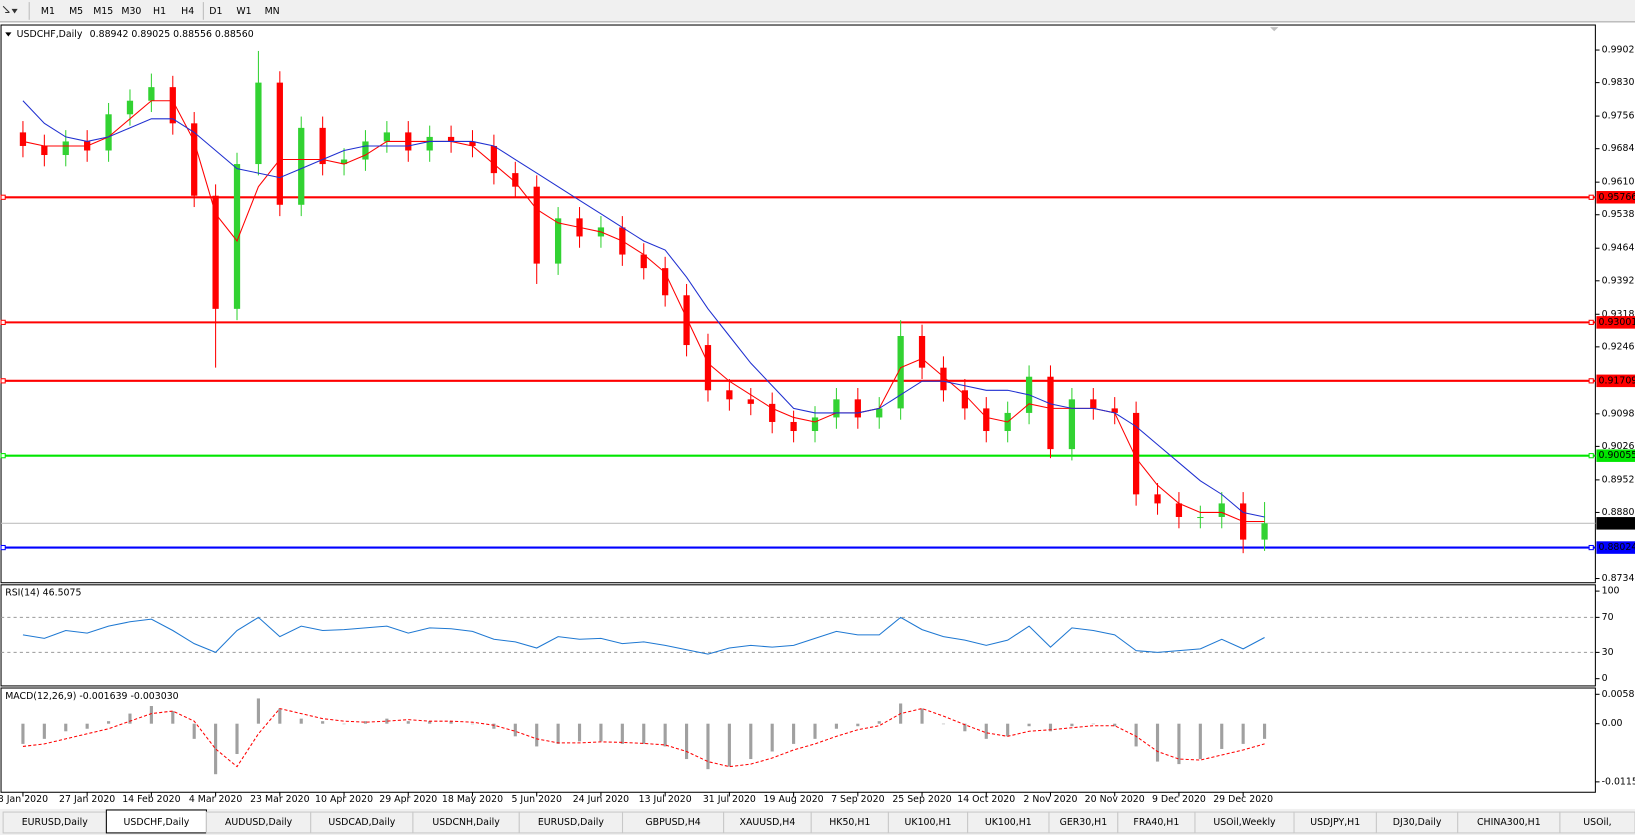  What do you see at coordinates (91, 696) in the screenshot?
I see `macd-title: MACD(12,26,9) -0.001639 -0.003030` at bounding box center [91, 696].